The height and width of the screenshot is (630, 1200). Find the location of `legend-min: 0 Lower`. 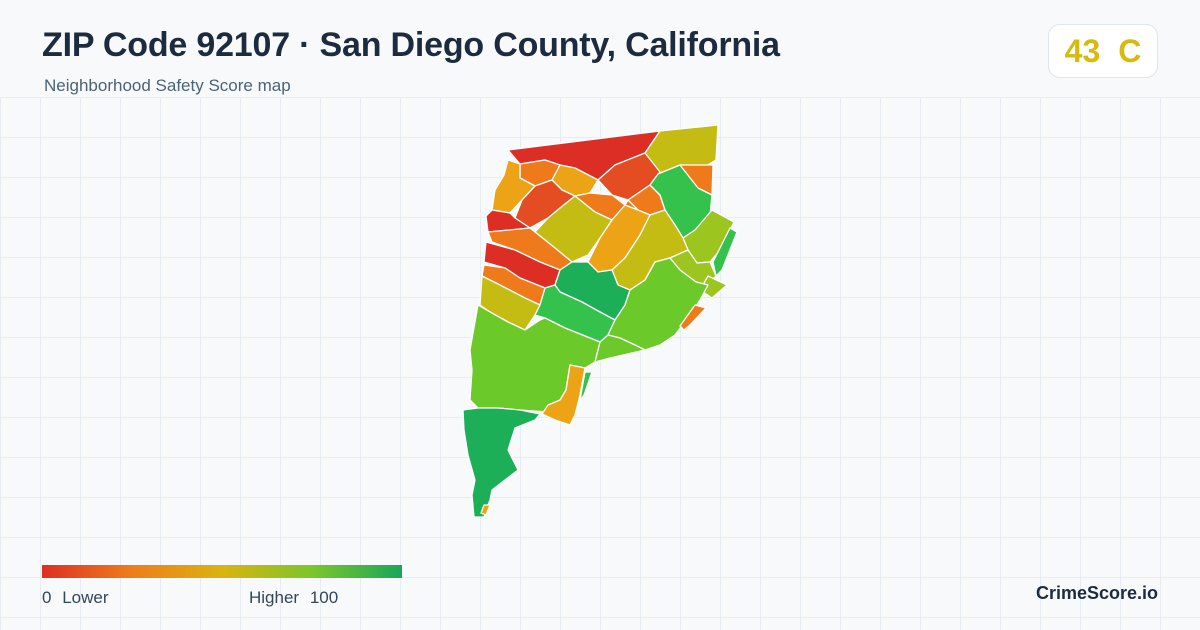

legend-min: 0 Lower is located at coordinates (75, 598).